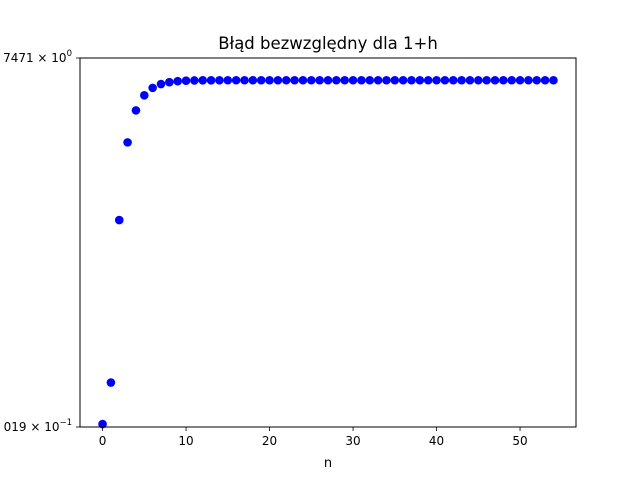 Image resolution: width=640 pixels, height=480 pixels. I want to click on x-tick-label: 30, so click(352, 441).